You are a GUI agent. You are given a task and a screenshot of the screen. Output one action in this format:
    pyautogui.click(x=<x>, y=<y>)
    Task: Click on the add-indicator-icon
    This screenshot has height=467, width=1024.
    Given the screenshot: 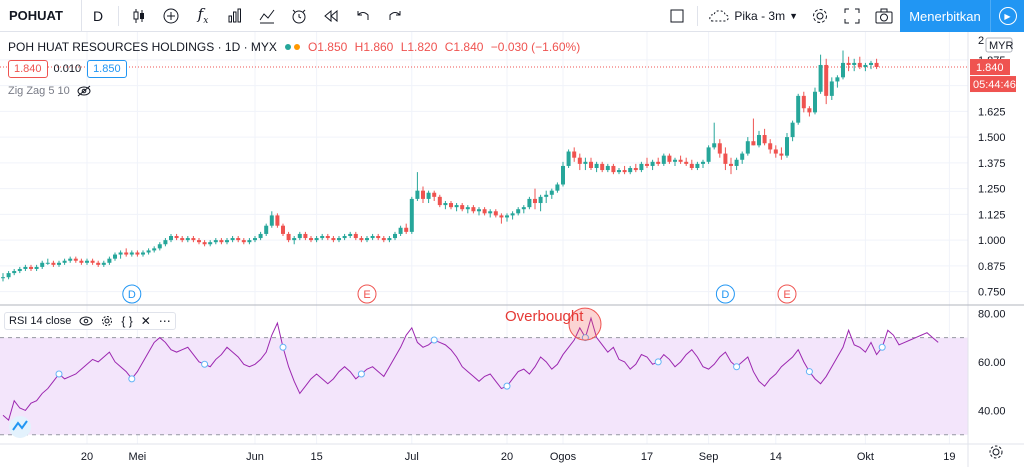 What is the action you would take?
    pyautogui.click(x=171, y=16)
    